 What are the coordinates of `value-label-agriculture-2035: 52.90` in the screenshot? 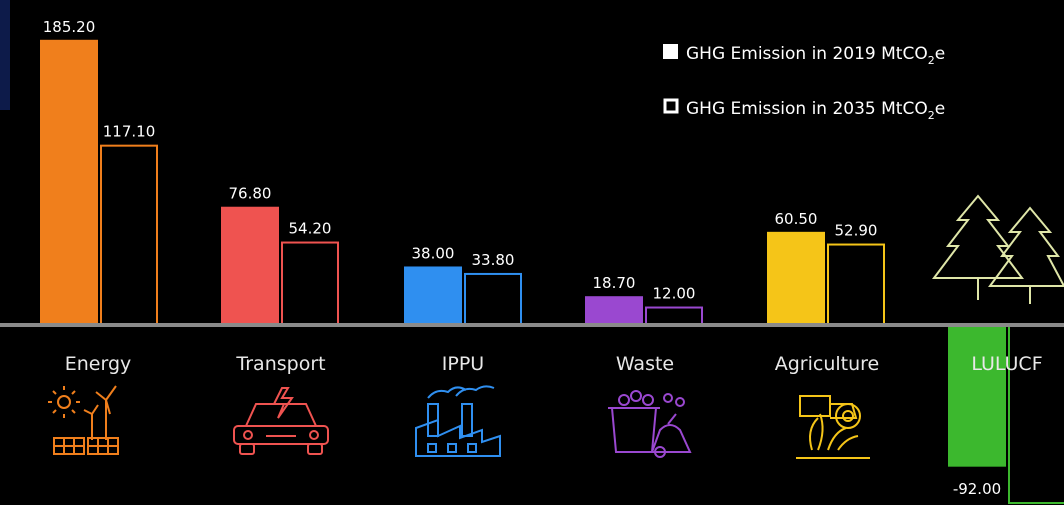 It's located at (856, 231).